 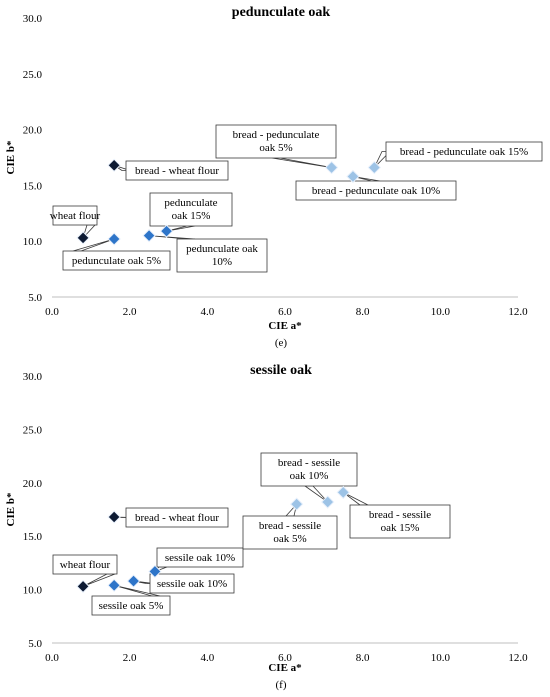 What do you see at coordinates (281, 12) in the screenshot?
I see `chart-title: pedunculate oak` at bounding box center [281, 12].